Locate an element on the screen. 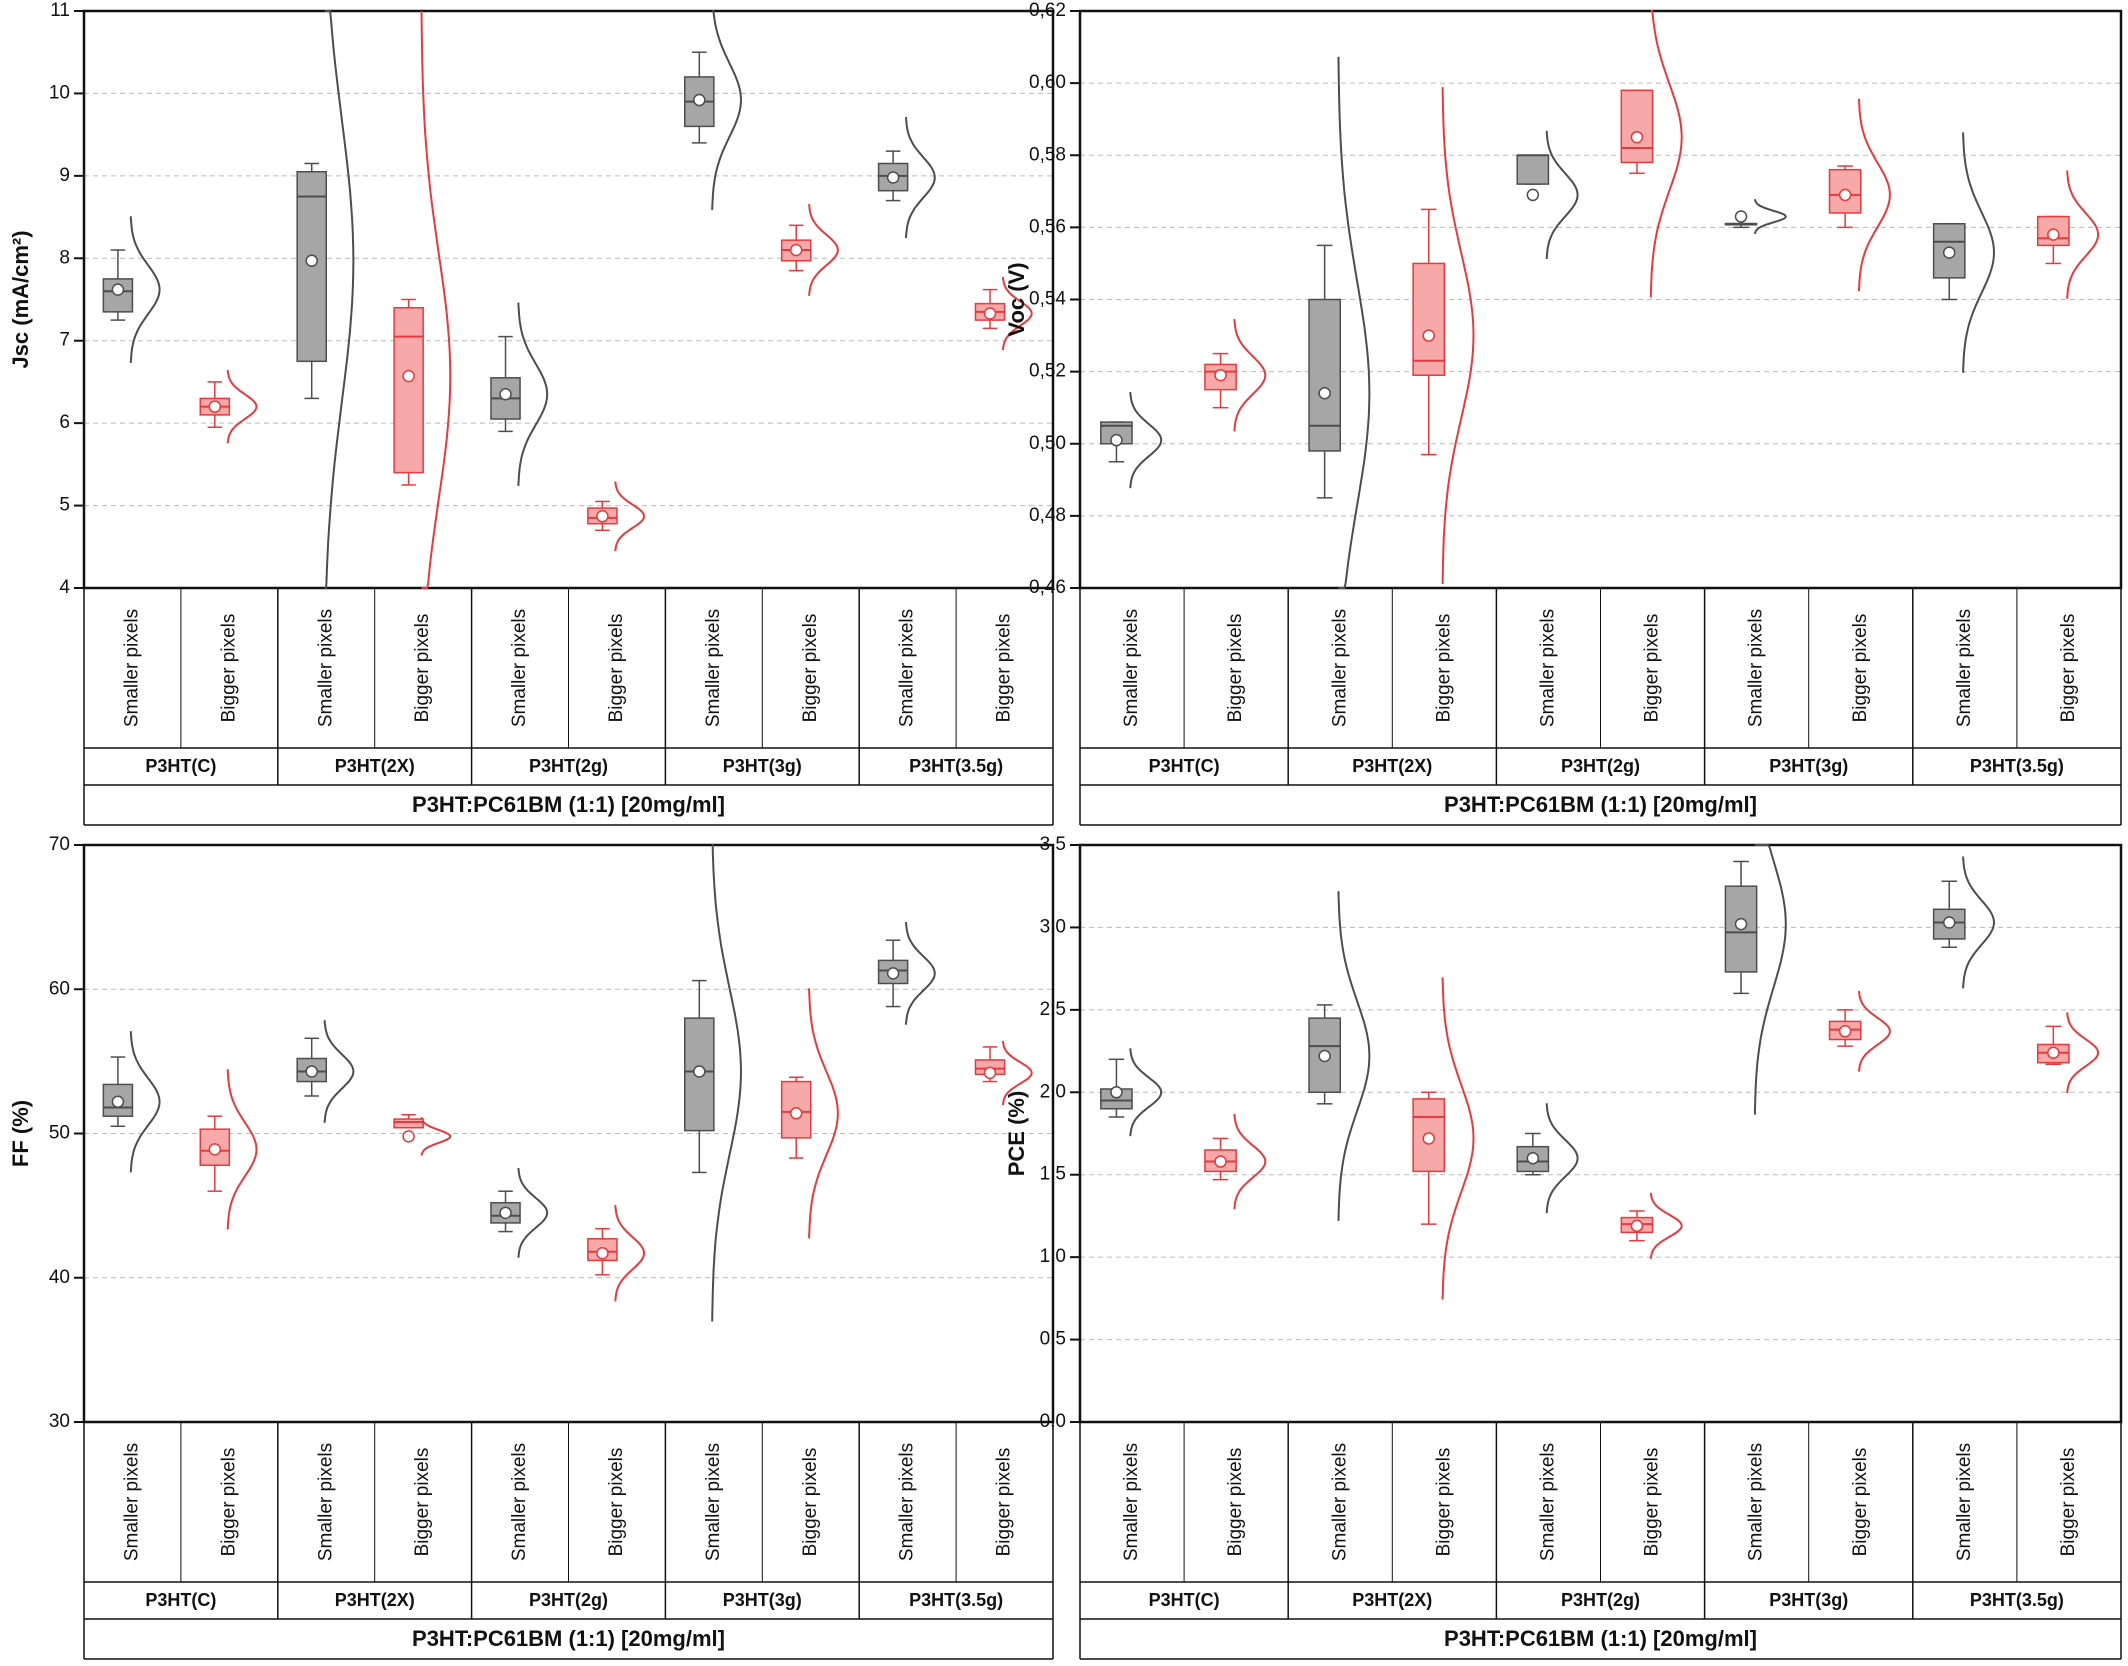  y-tick-label: 5 is located at coordinates (64, 505).